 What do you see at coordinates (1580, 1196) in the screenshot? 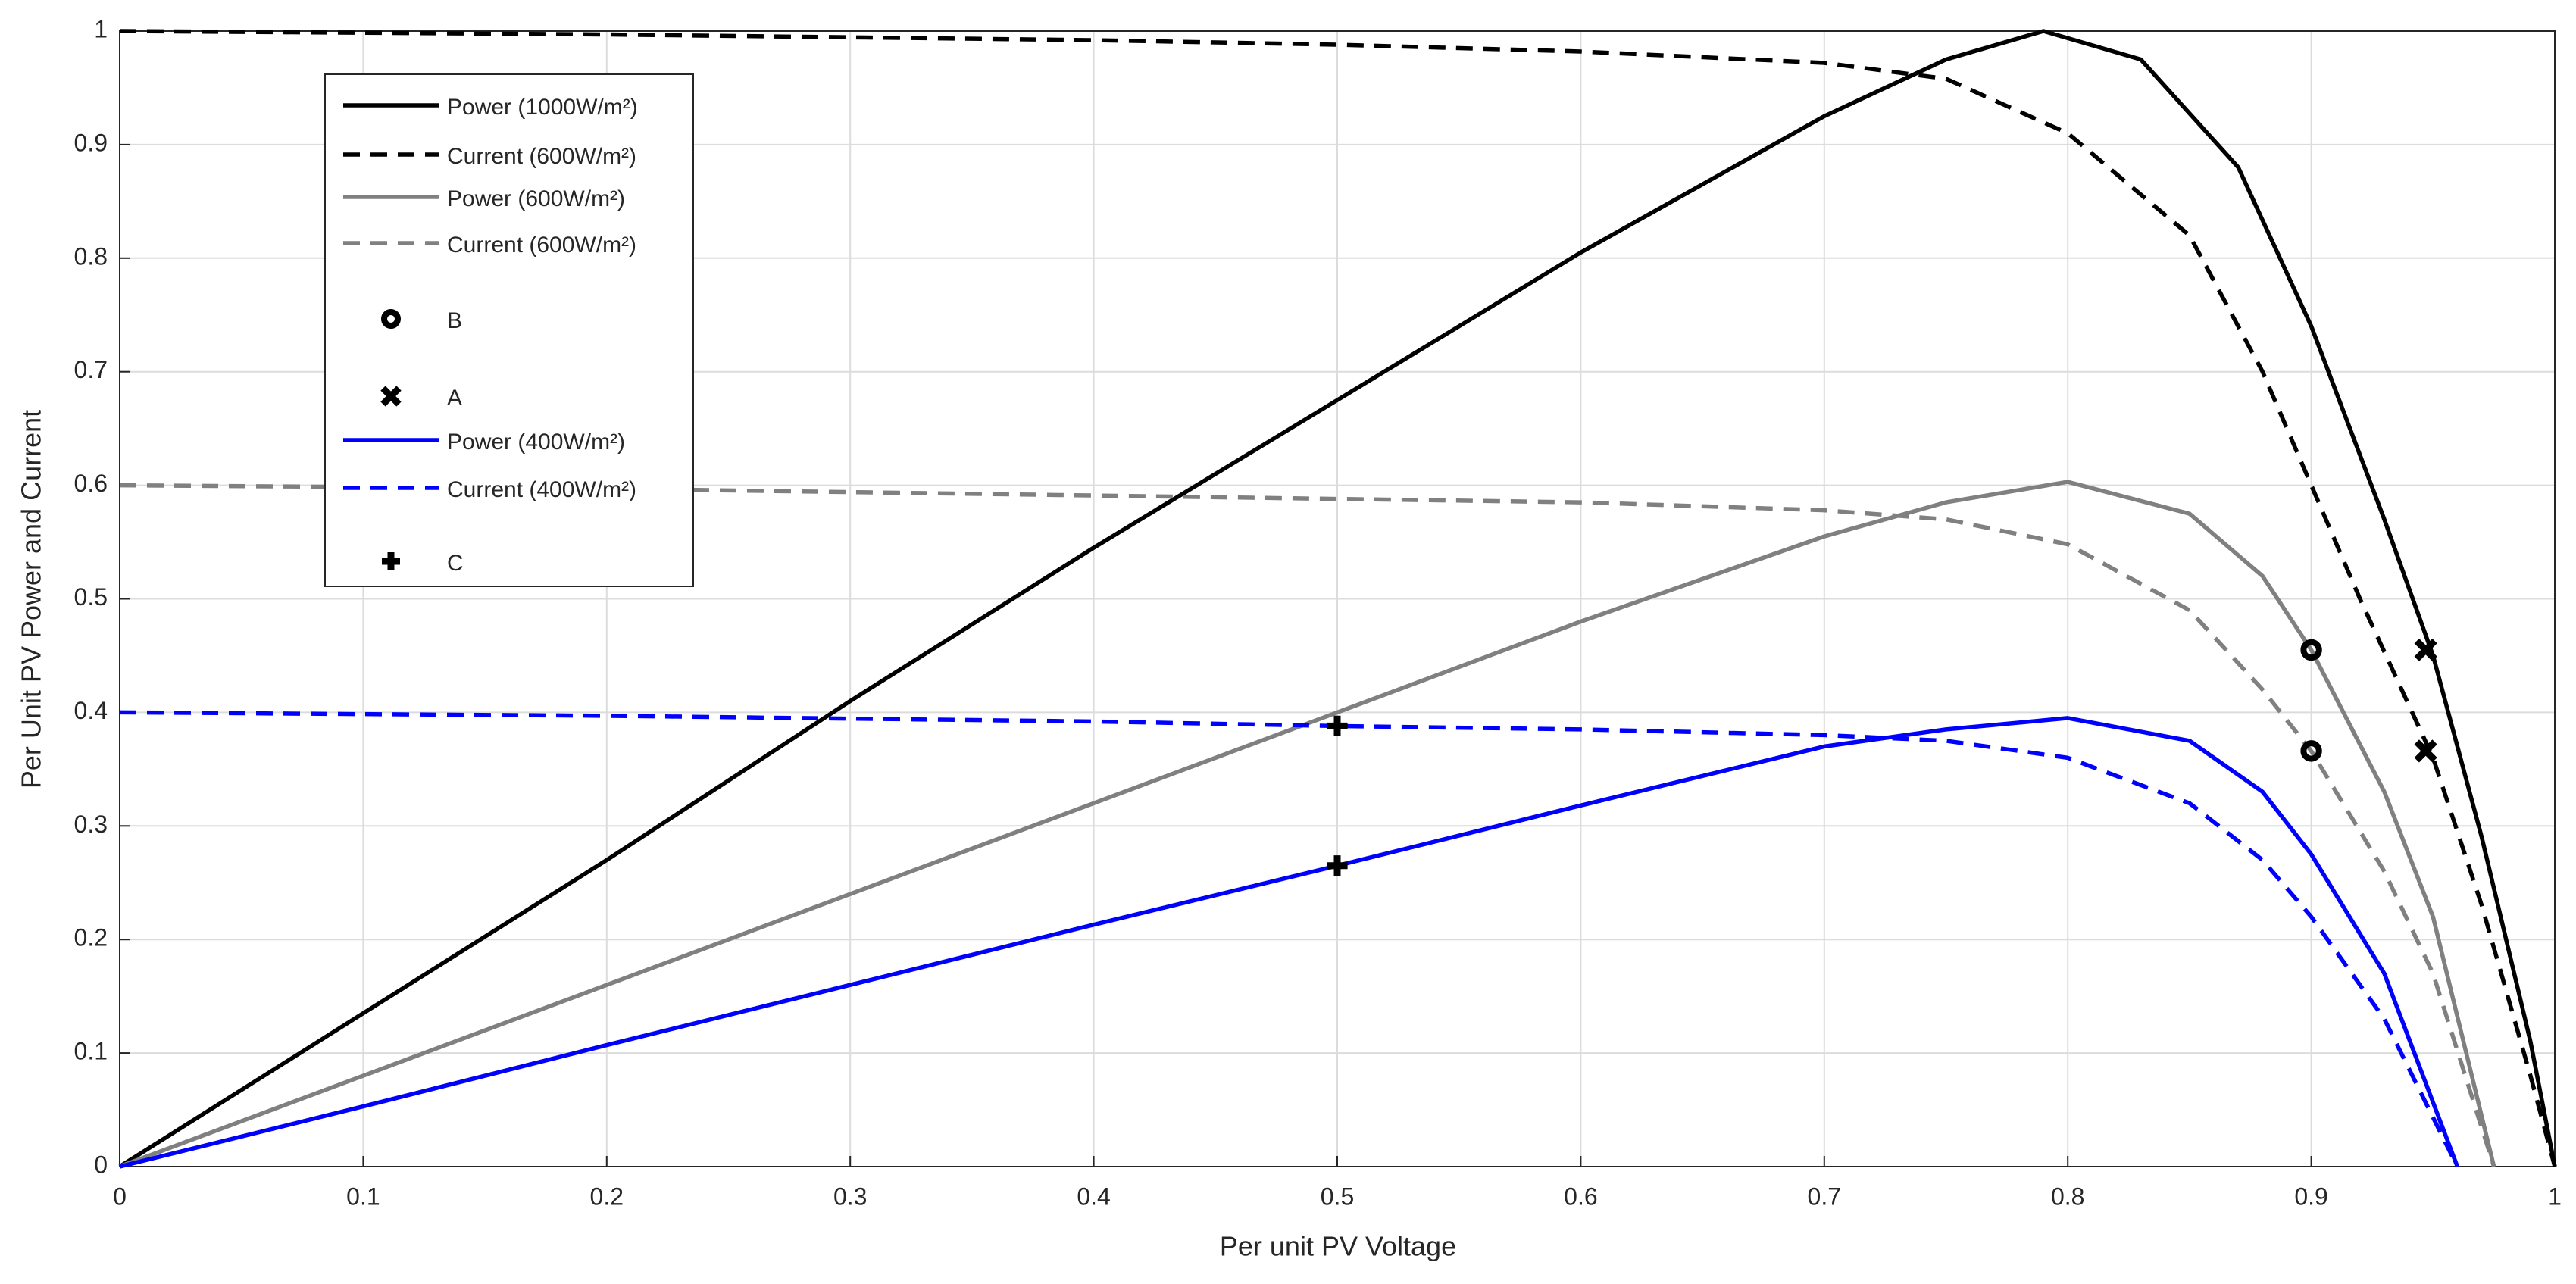
I see `x-tick-label: 0.6` at bounding box center [1580, 1196].